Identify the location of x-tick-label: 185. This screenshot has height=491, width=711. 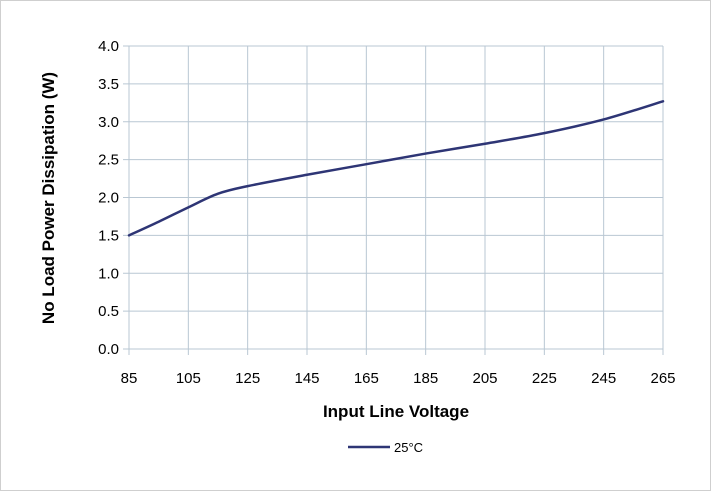
(425, 378).